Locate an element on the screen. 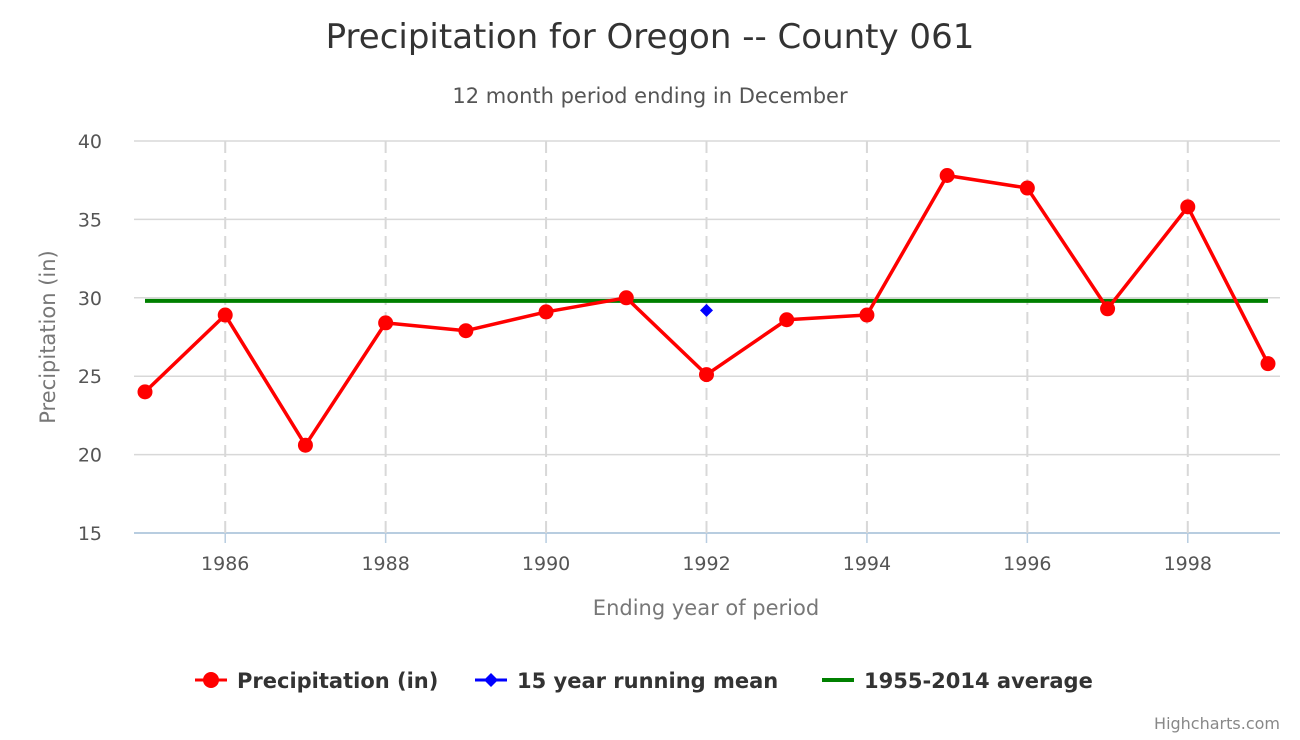 Image resolution: width=1300 pixels, height=740 pixels. chart-subtitle: 12 month period ending in December is located at coordinates (650, 96).